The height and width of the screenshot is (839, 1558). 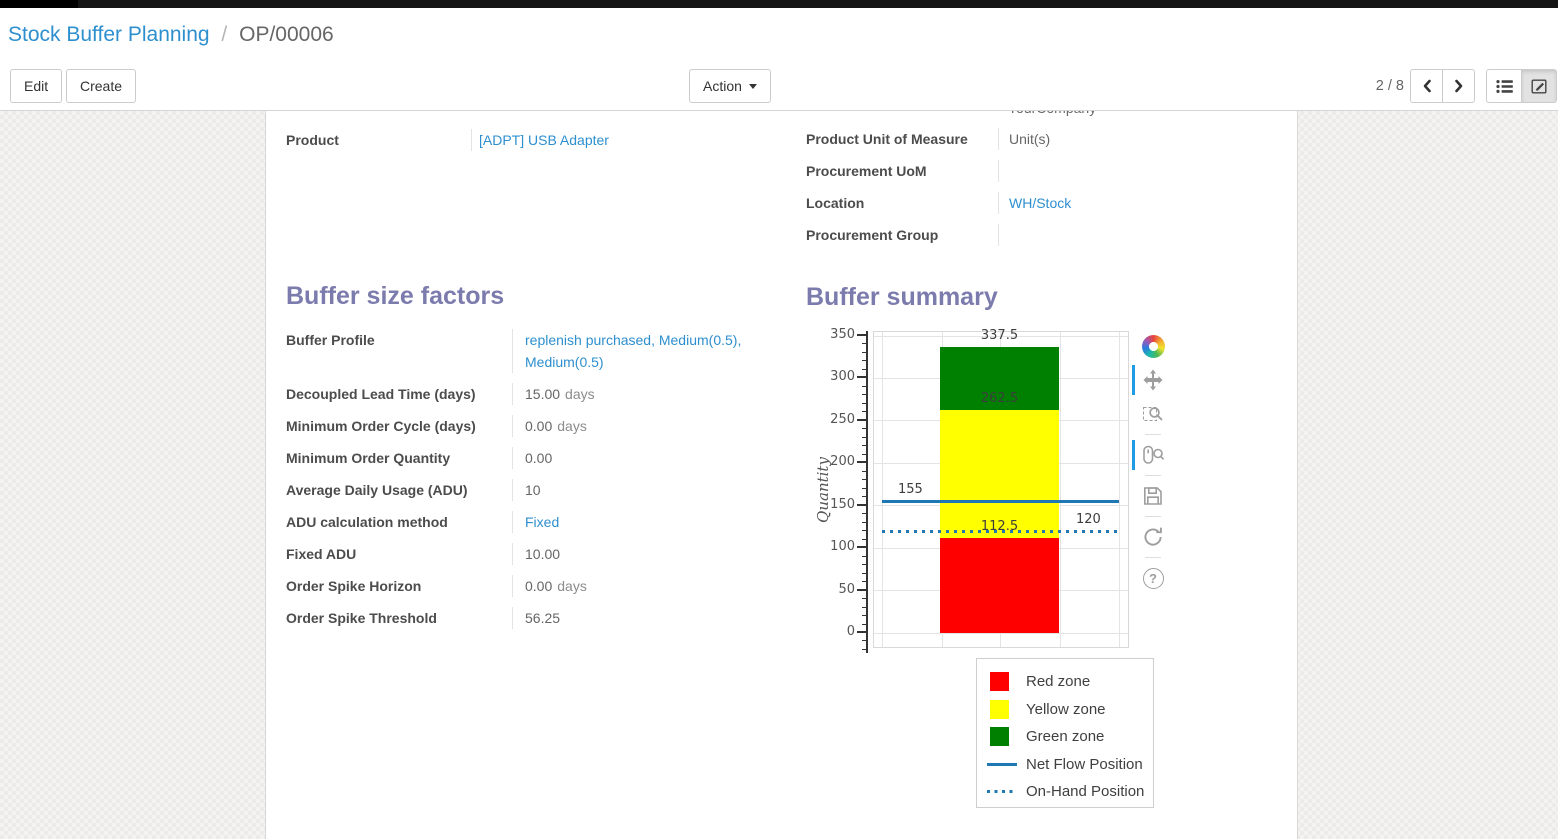 I want to click on chart-value-label: 337.5, so click(x=999, y=335).